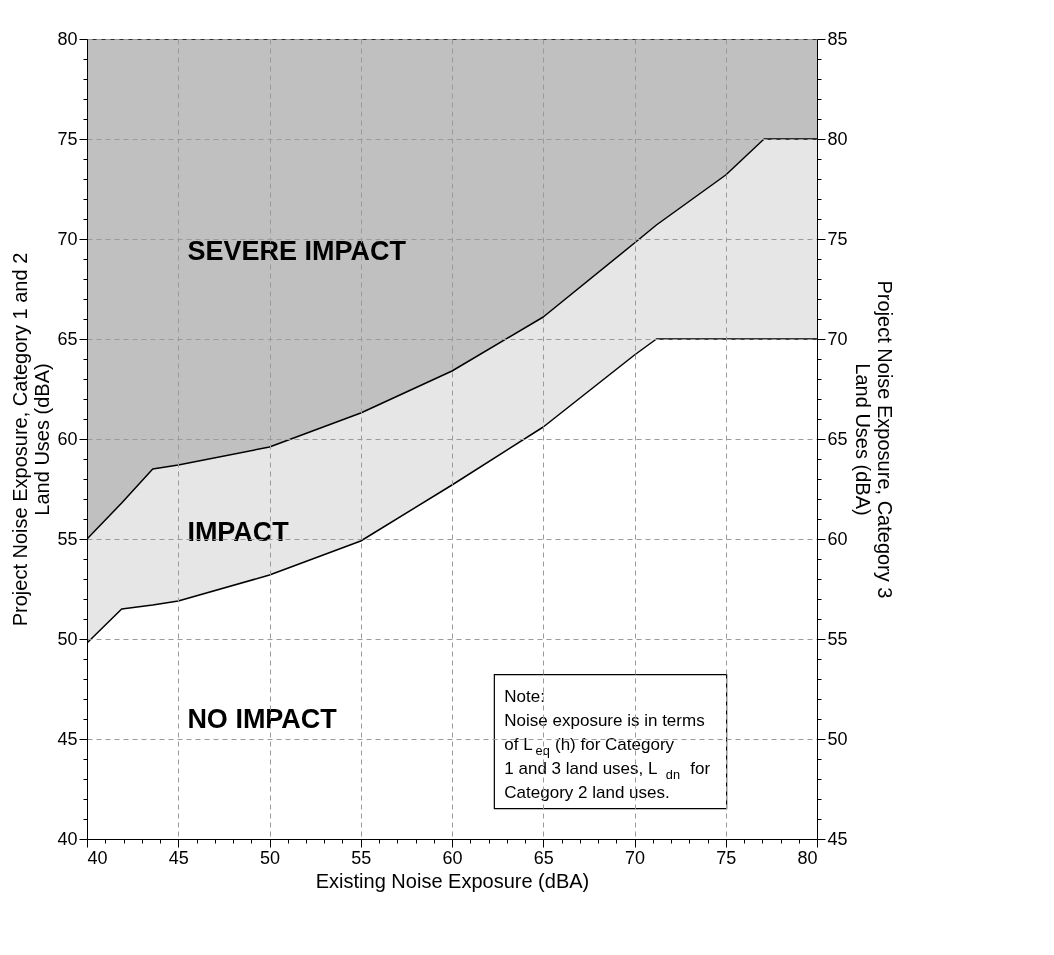  What do you see at coordinates (807, 857) in the screenshot?
I see `x-tick-label: 80` at bounding box center [807, 857].